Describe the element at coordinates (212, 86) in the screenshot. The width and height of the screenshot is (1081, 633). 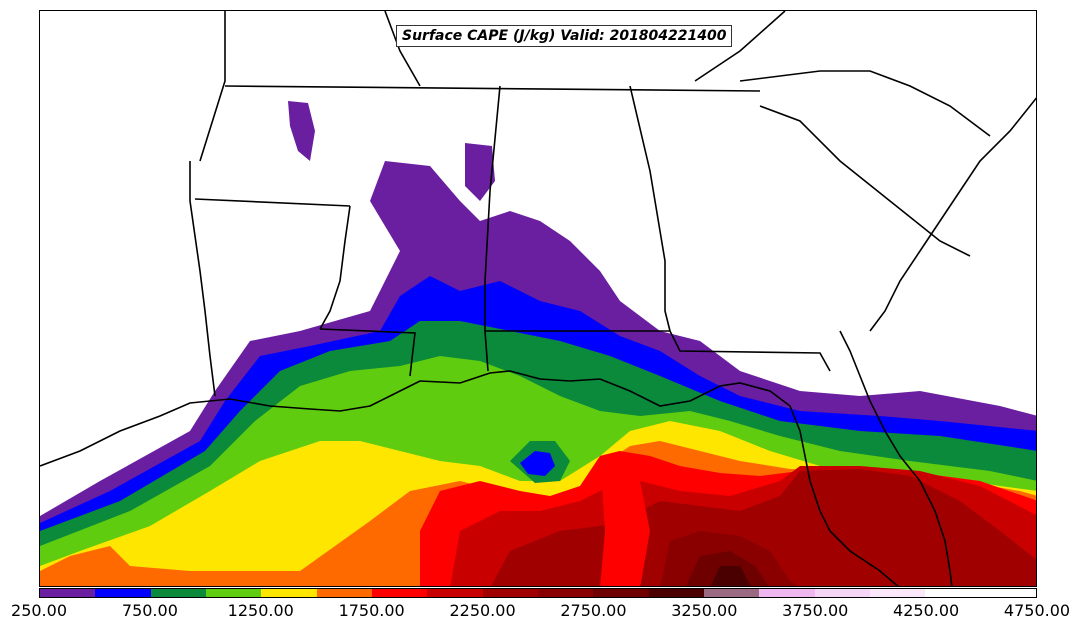
I see `arkansas-east-border` at that location.